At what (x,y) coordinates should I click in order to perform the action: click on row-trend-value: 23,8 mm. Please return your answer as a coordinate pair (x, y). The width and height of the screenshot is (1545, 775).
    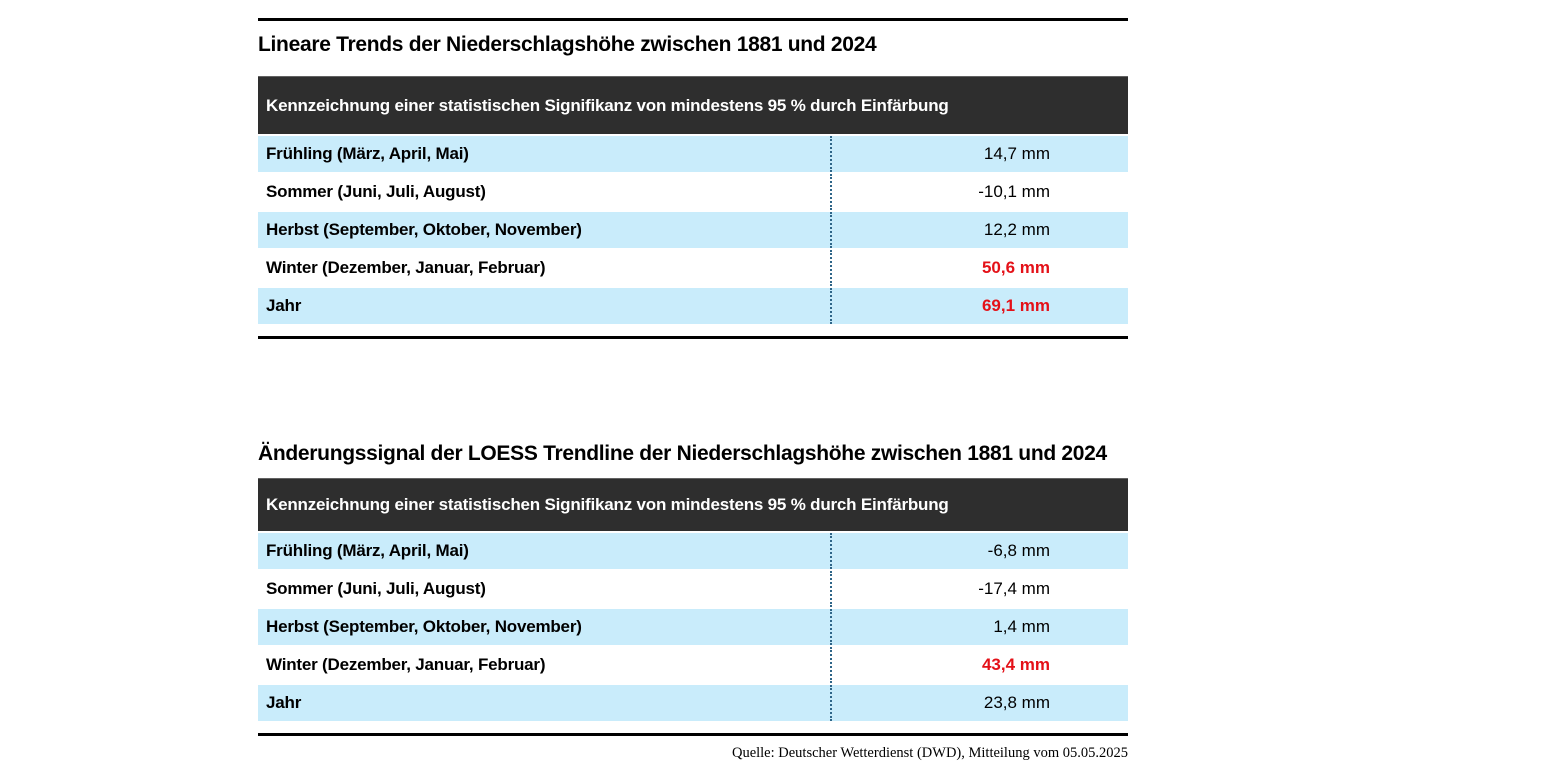
    Looking at the image, I should click on (979, 703).